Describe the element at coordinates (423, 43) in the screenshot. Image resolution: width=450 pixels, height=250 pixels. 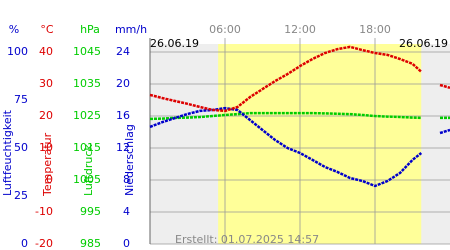
I see `date-right: 26.06.19` at that location.